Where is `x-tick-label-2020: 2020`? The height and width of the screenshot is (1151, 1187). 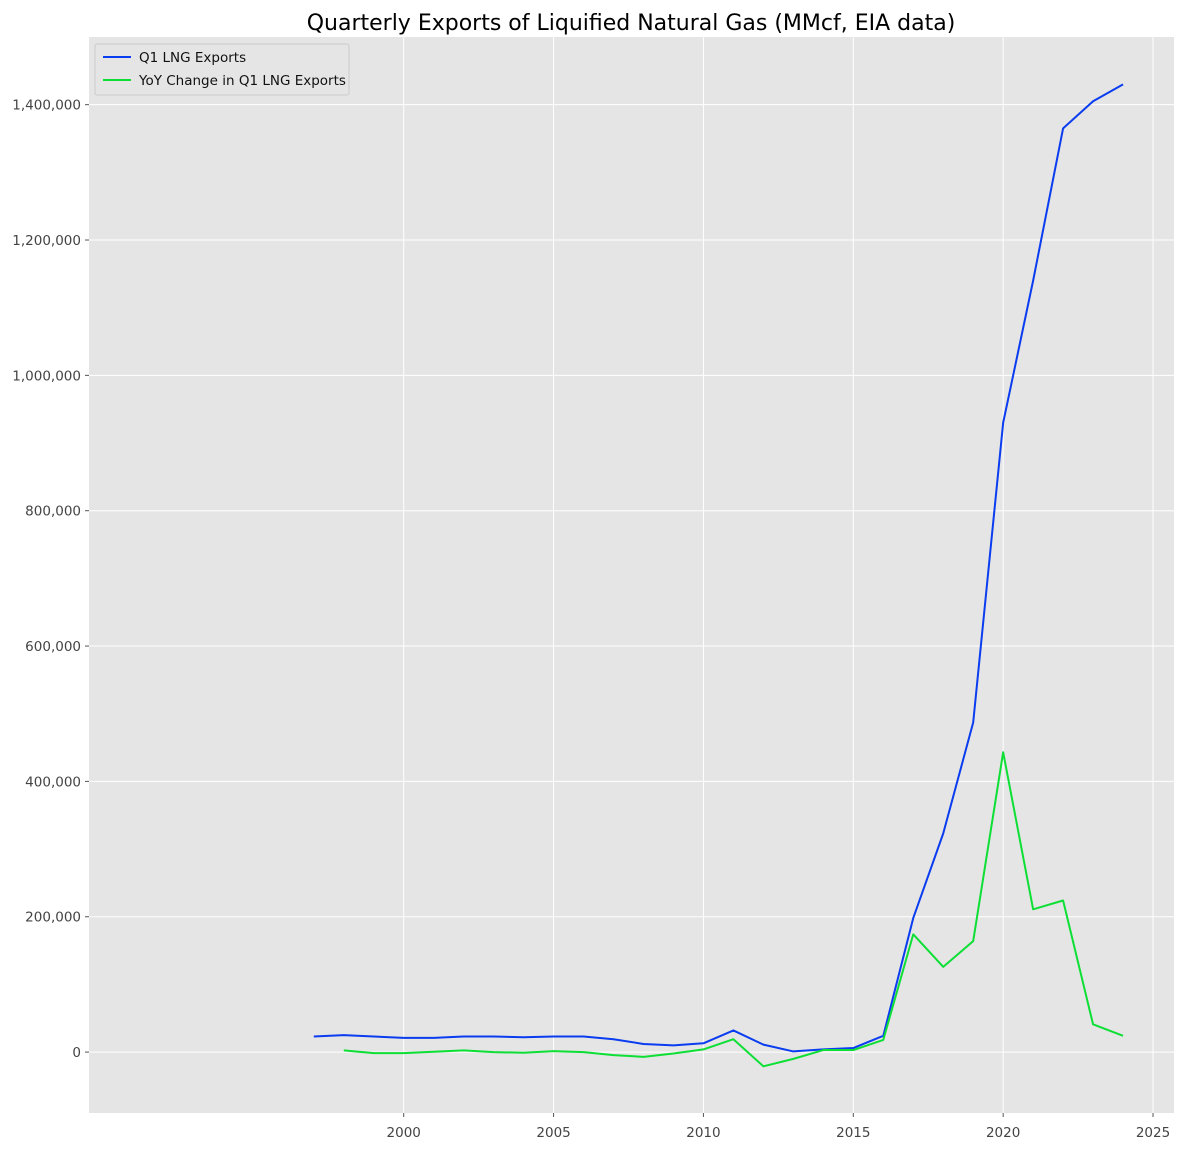 x-tick-label-2020: 2020 is located at coordinates (1003, 1133).